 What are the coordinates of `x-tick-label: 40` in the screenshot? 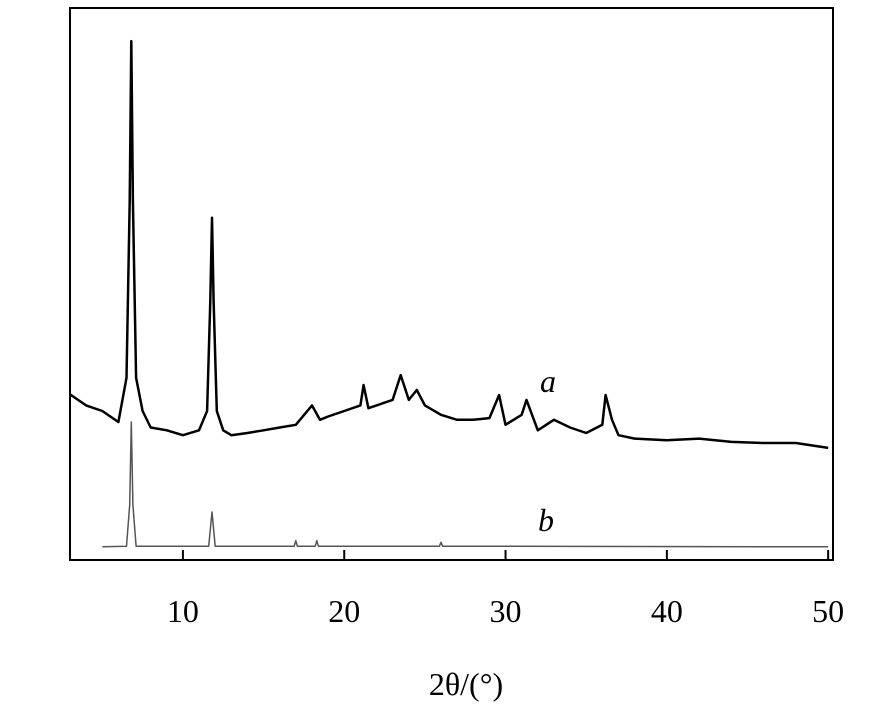 It's located at (667, 611).